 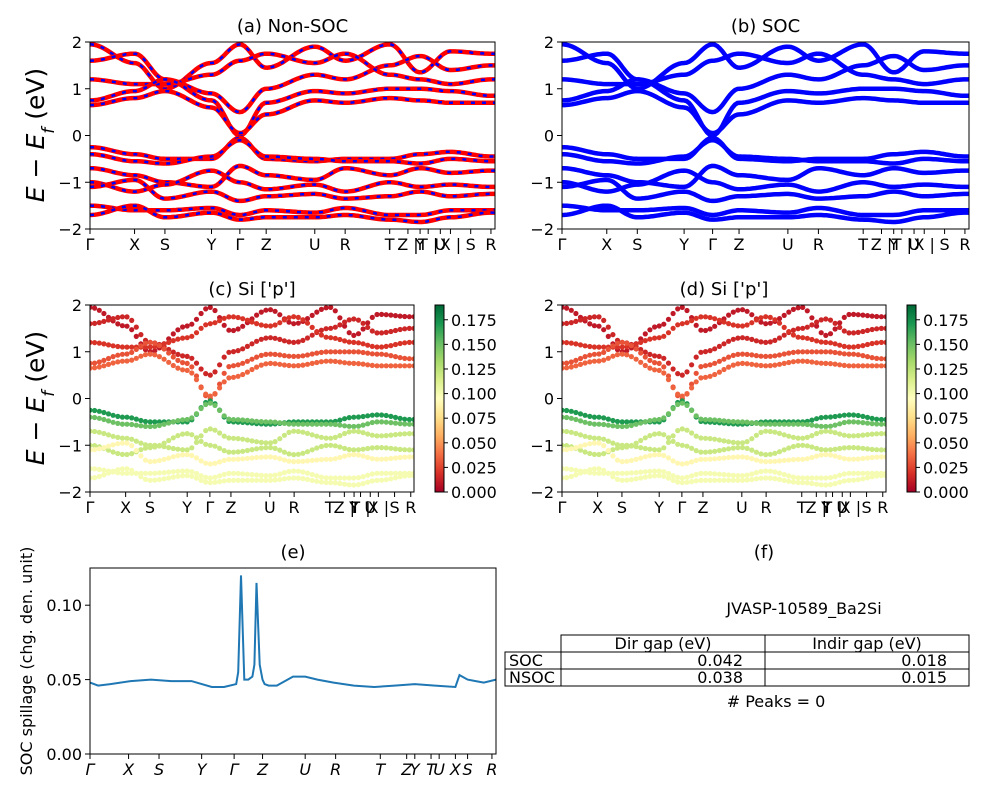 I want to click on band-line-soc, so click(x=765, y=83).